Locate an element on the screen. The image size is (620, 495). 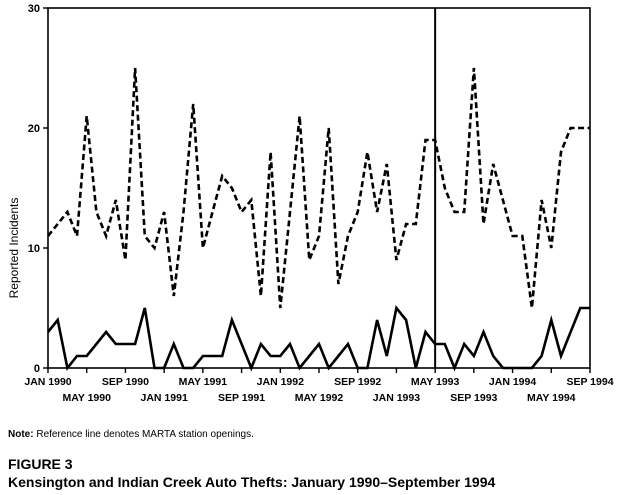
y-axis-label: Reported Incidents is located at coordinates (14, 248).